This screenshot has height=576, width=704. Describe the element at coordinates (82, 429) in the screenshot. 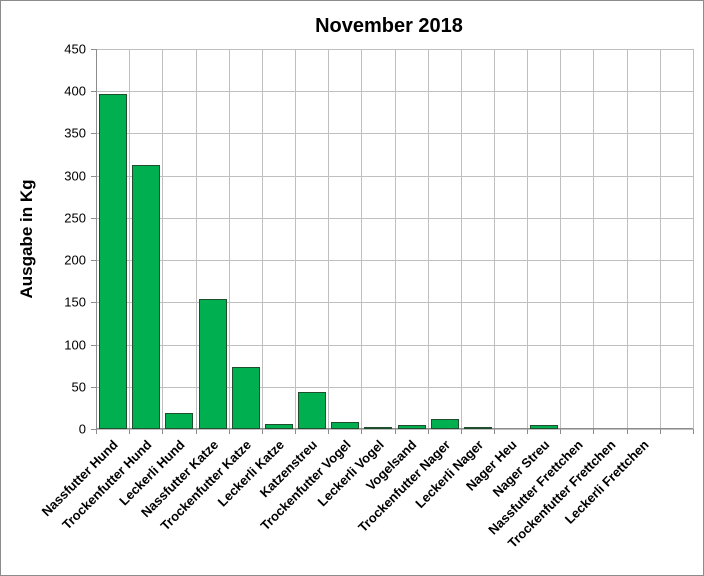

I see `y-tick-label: 0` at that location.